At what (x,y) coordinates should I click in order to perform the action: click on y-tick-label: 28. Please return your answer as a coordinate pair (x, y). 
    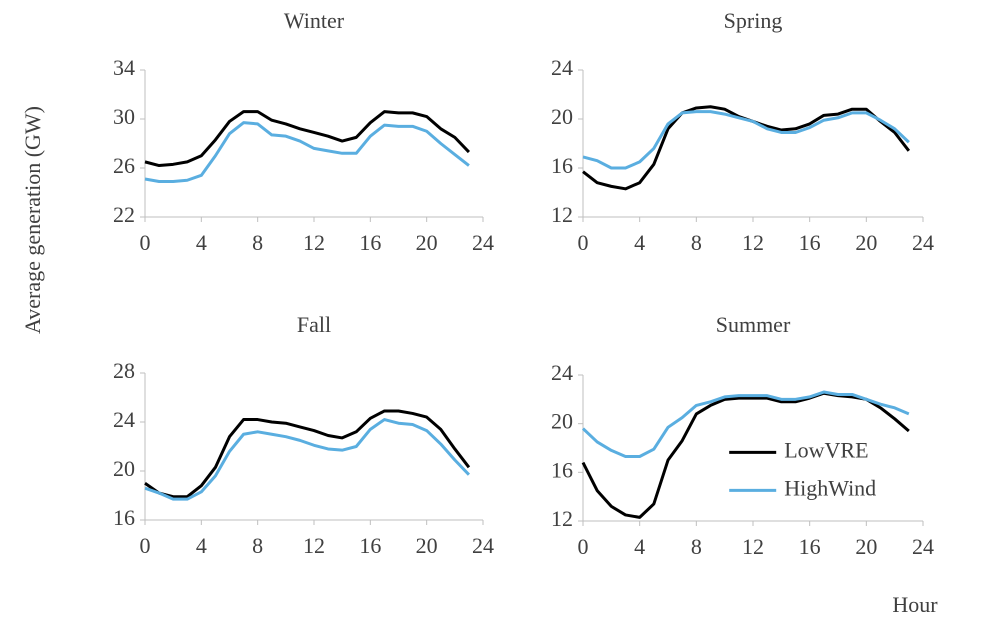
    Looking at the image, I should click on (124, 370).